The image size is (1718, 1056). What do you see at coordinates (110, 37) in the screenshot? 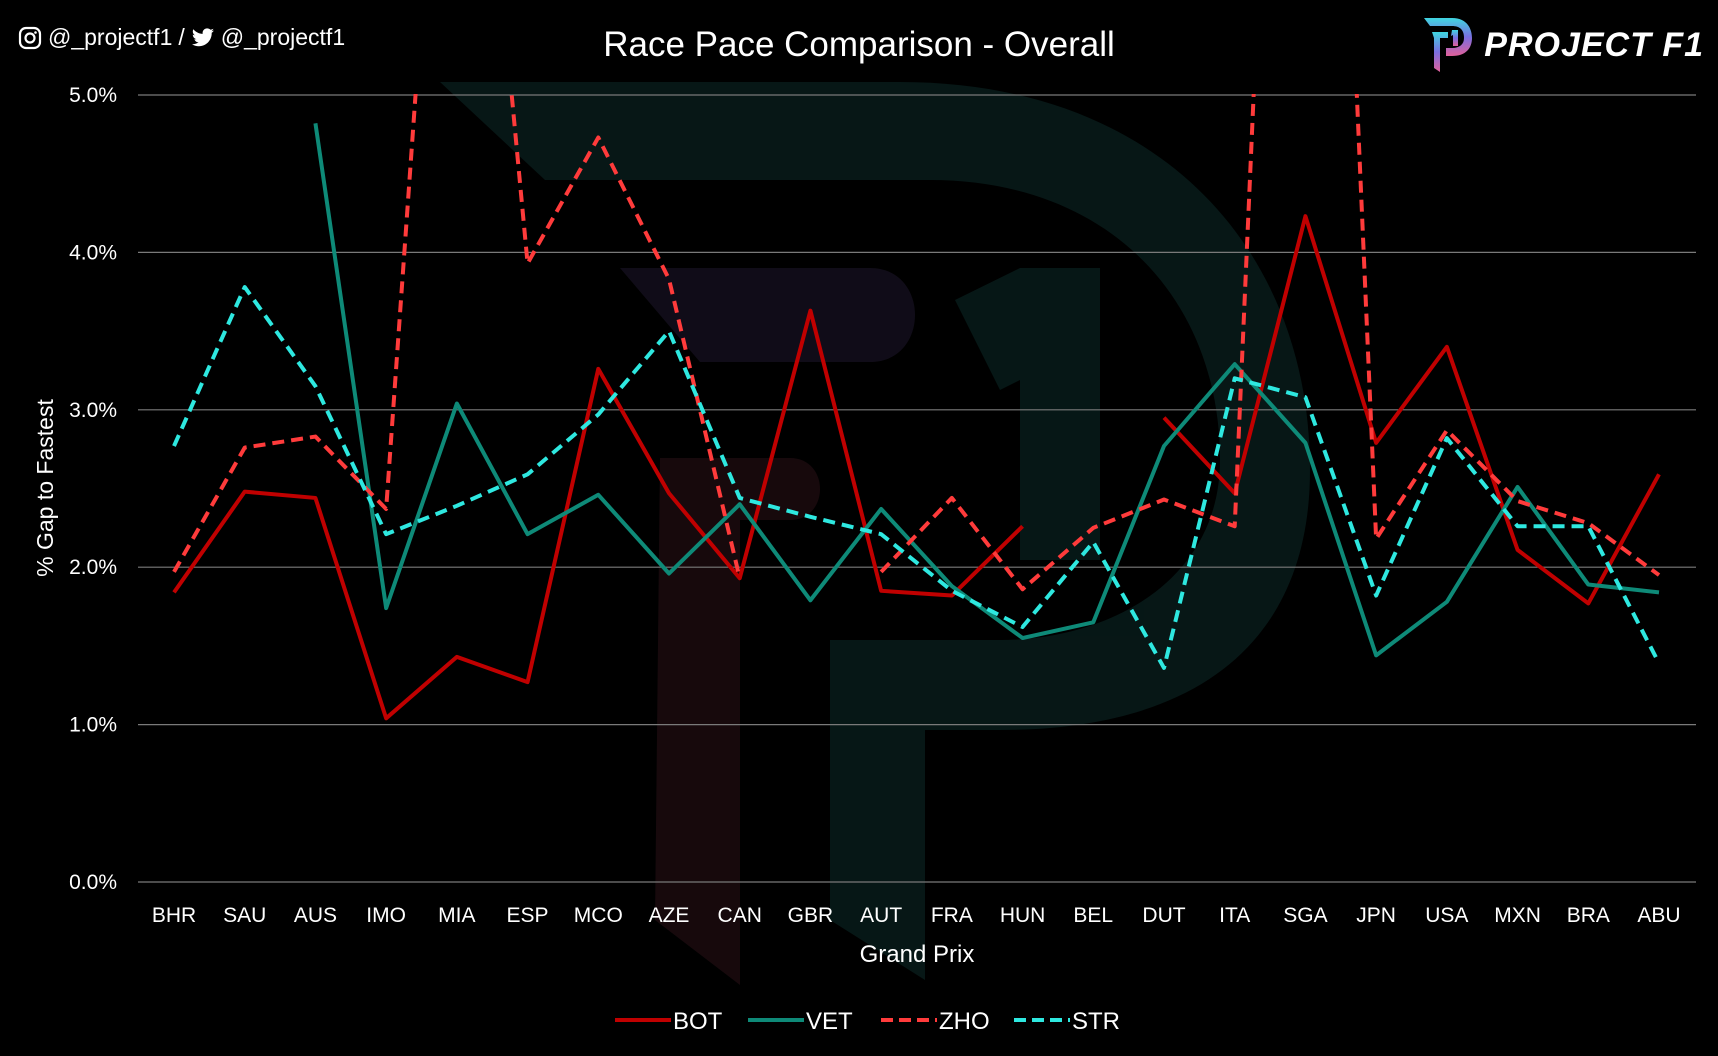
I see `instagram-handle: @_projectf1` at bounding box center [110, 37].